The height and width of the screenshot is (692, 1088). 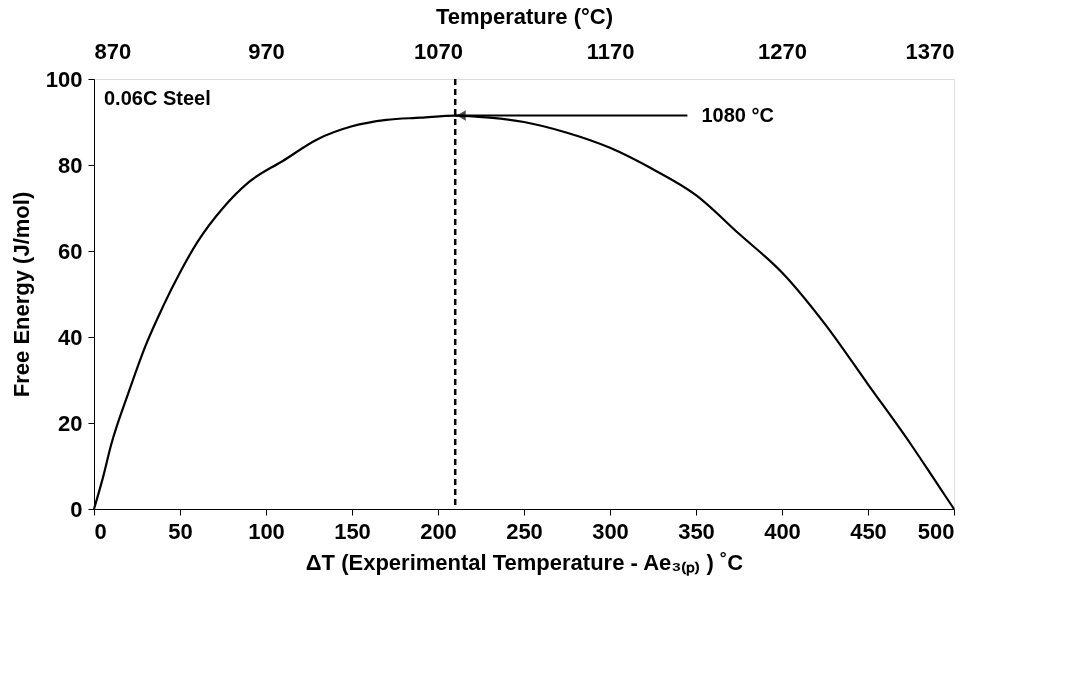 What do you see at coordinates (524, 531) in the screenshot?
I see `x-tick-label: 250` at bounding box center [524, 531].